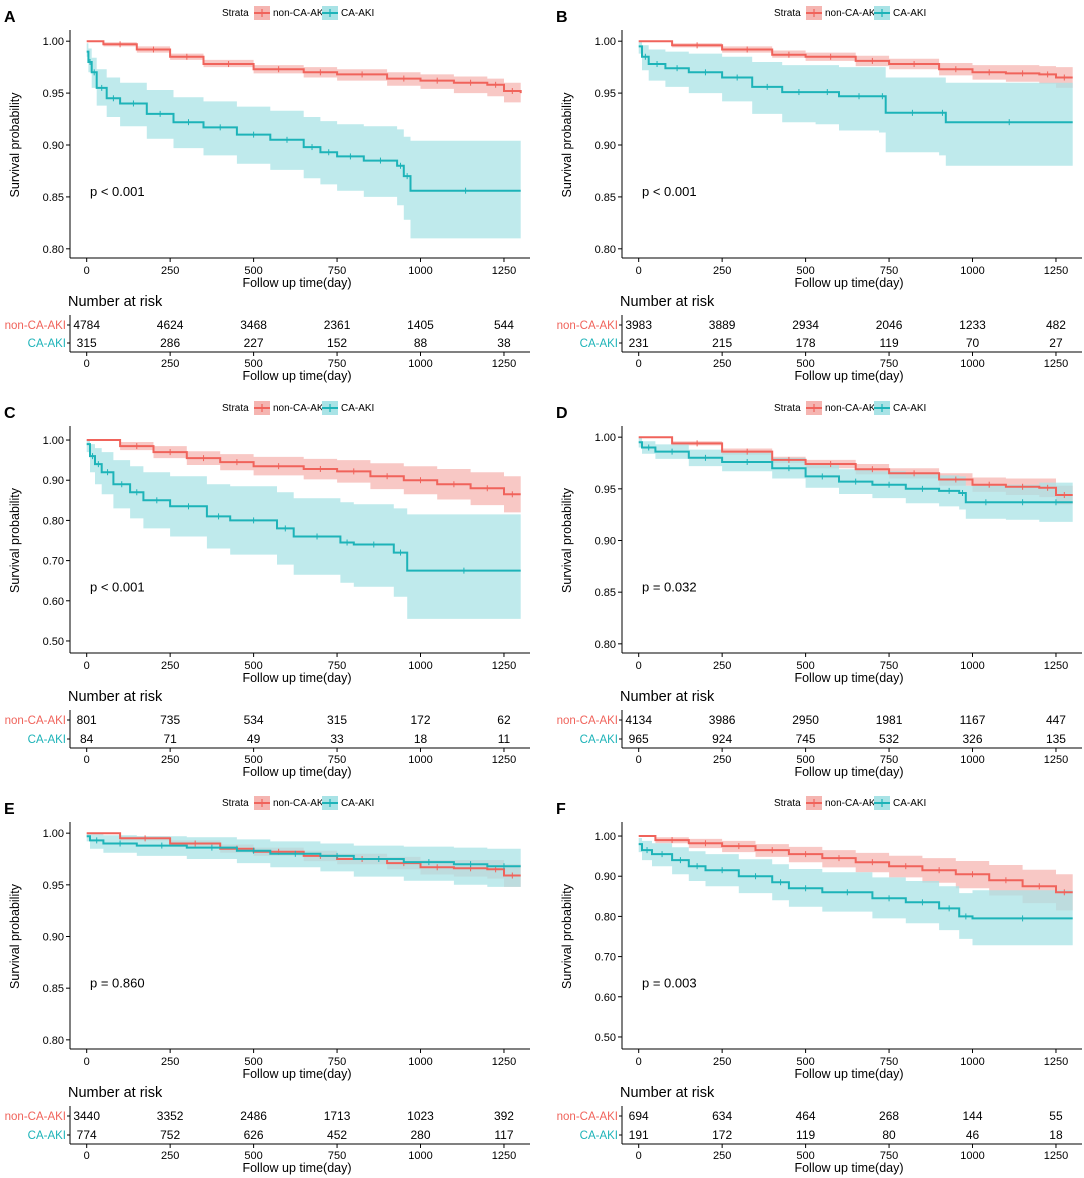 This screenshot has width=1084, height=1178. Describe the element at coordinates (722, 720) in the screenshot. I see `risk-value: 3986` at that location.